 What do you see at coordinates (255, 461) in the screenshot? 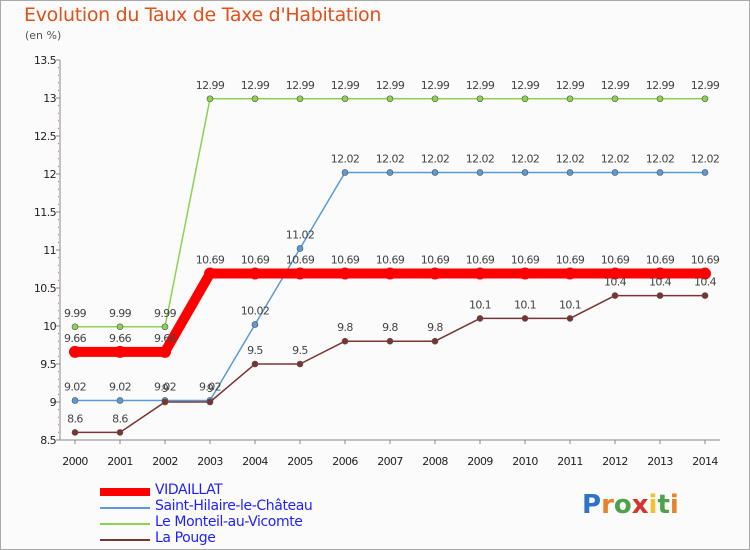
I see `x-tick-label: 2004` at bounding box center [255, 461].